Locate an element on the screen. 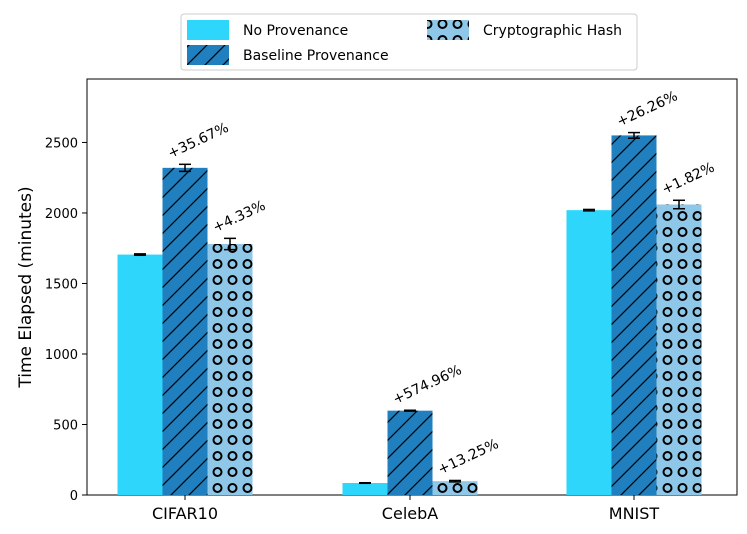 This screenshot has height=534, width=747. legend-label: Baseline Provenance is located at coordinates (316, 56).